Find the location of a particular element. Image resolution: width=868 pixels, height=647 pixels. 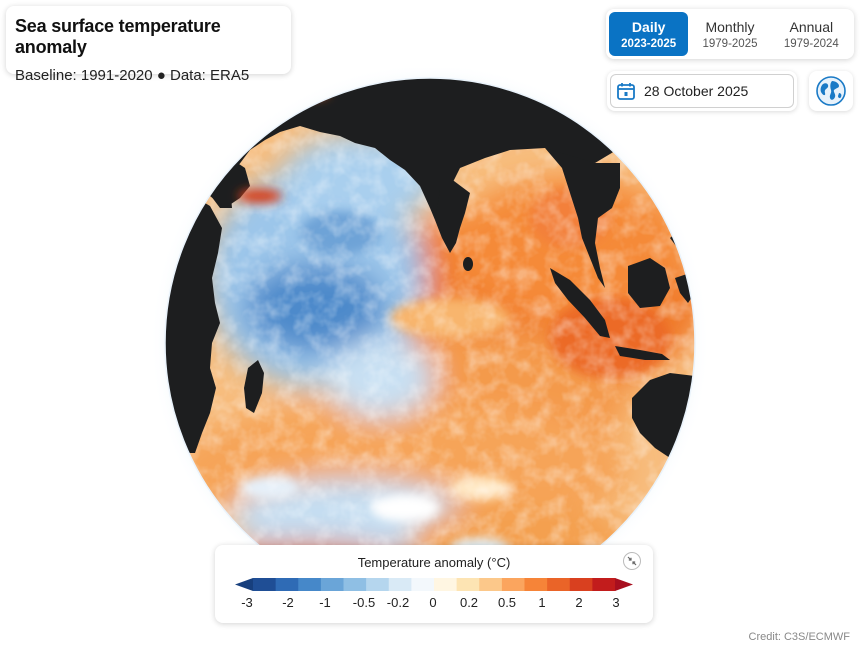

legend-tick-label: 1 is located at coordinates (542, 602).